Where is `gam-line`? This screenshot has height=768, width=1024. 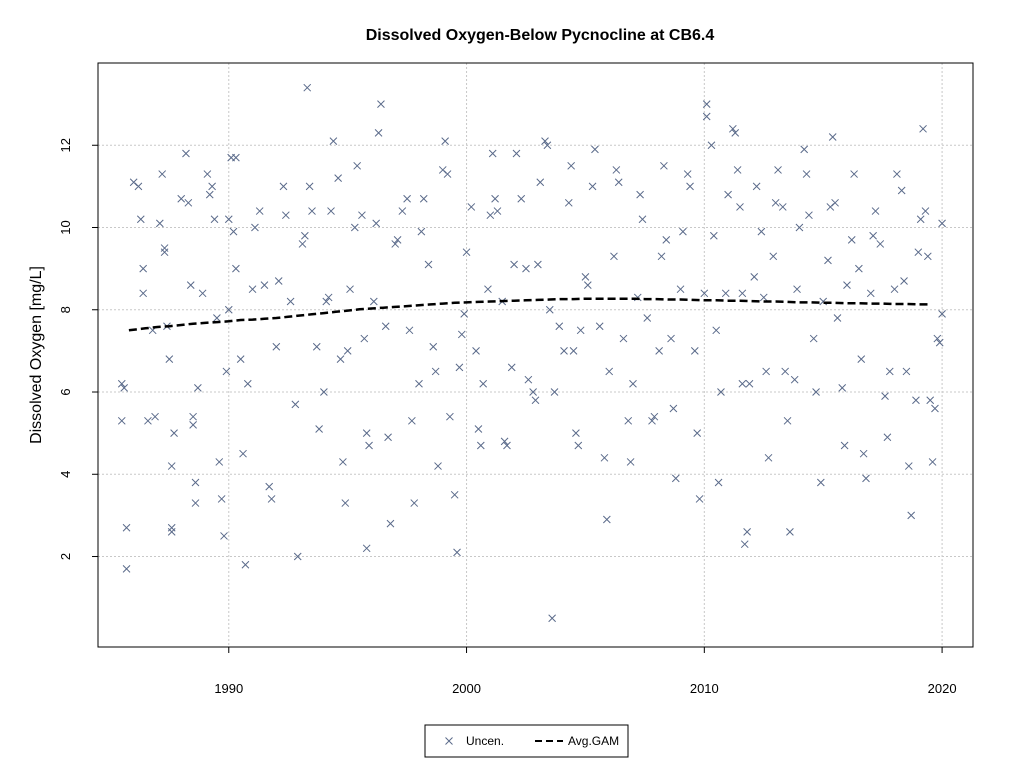 gam-line is located at coordinates (528, 314).